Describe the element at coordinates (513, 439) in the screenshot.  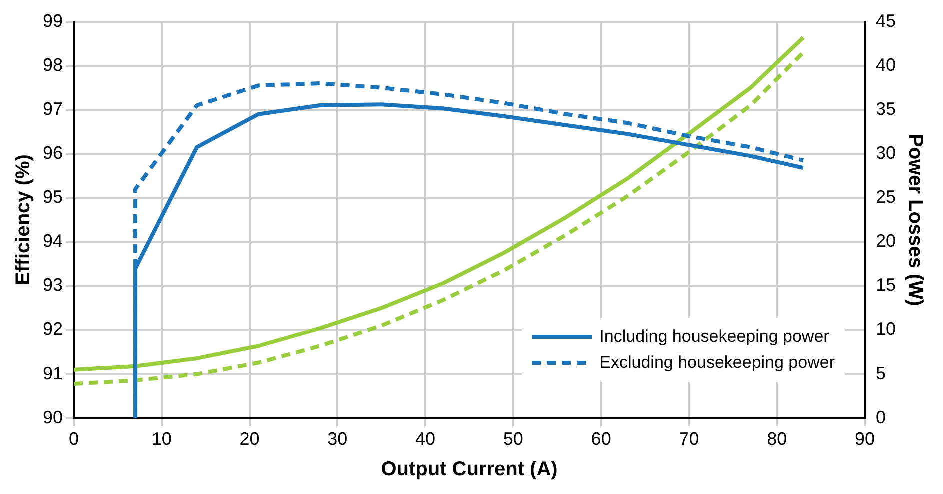
I see `x-tick-label: 50` at that location.